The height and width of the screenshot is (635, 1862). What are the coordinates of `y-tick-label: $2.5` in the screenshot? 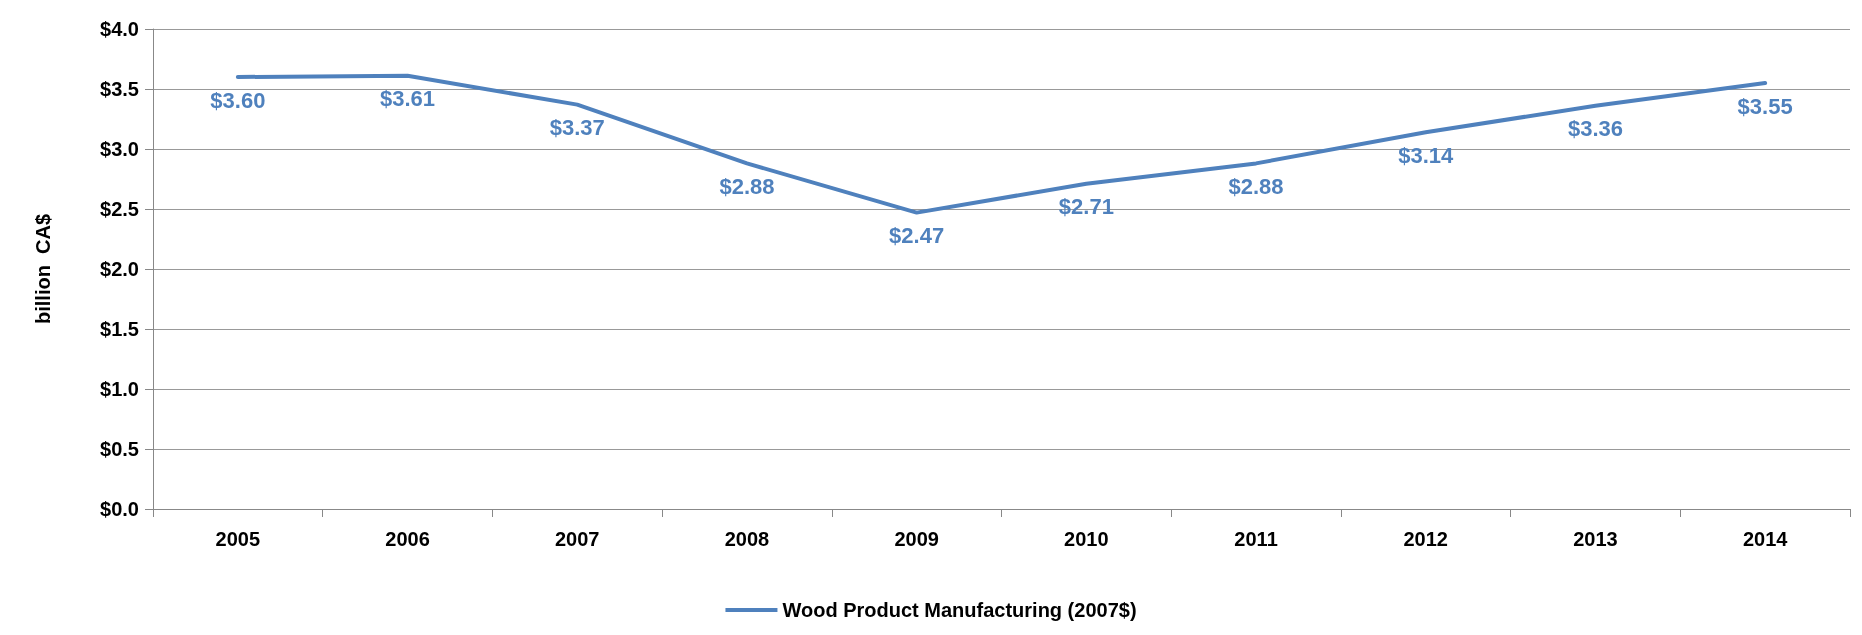 It's located at (119, 209).